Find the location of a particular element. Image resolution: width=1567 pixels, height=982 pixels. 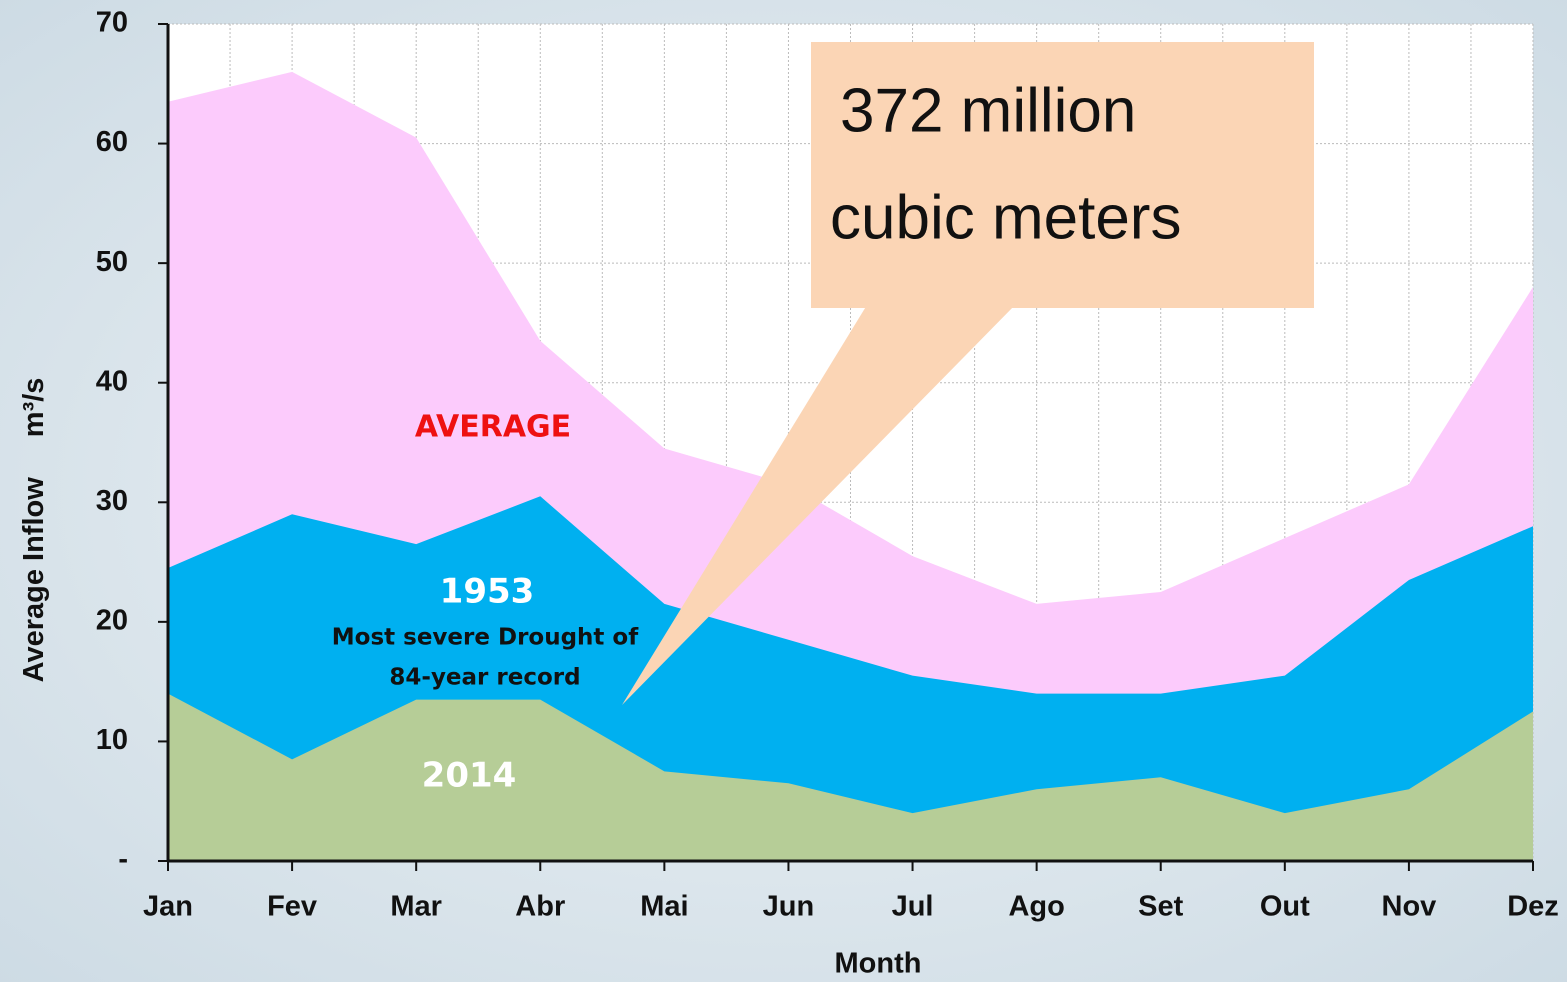

x-tick-label: Abr is located at coordinates (540, 907).